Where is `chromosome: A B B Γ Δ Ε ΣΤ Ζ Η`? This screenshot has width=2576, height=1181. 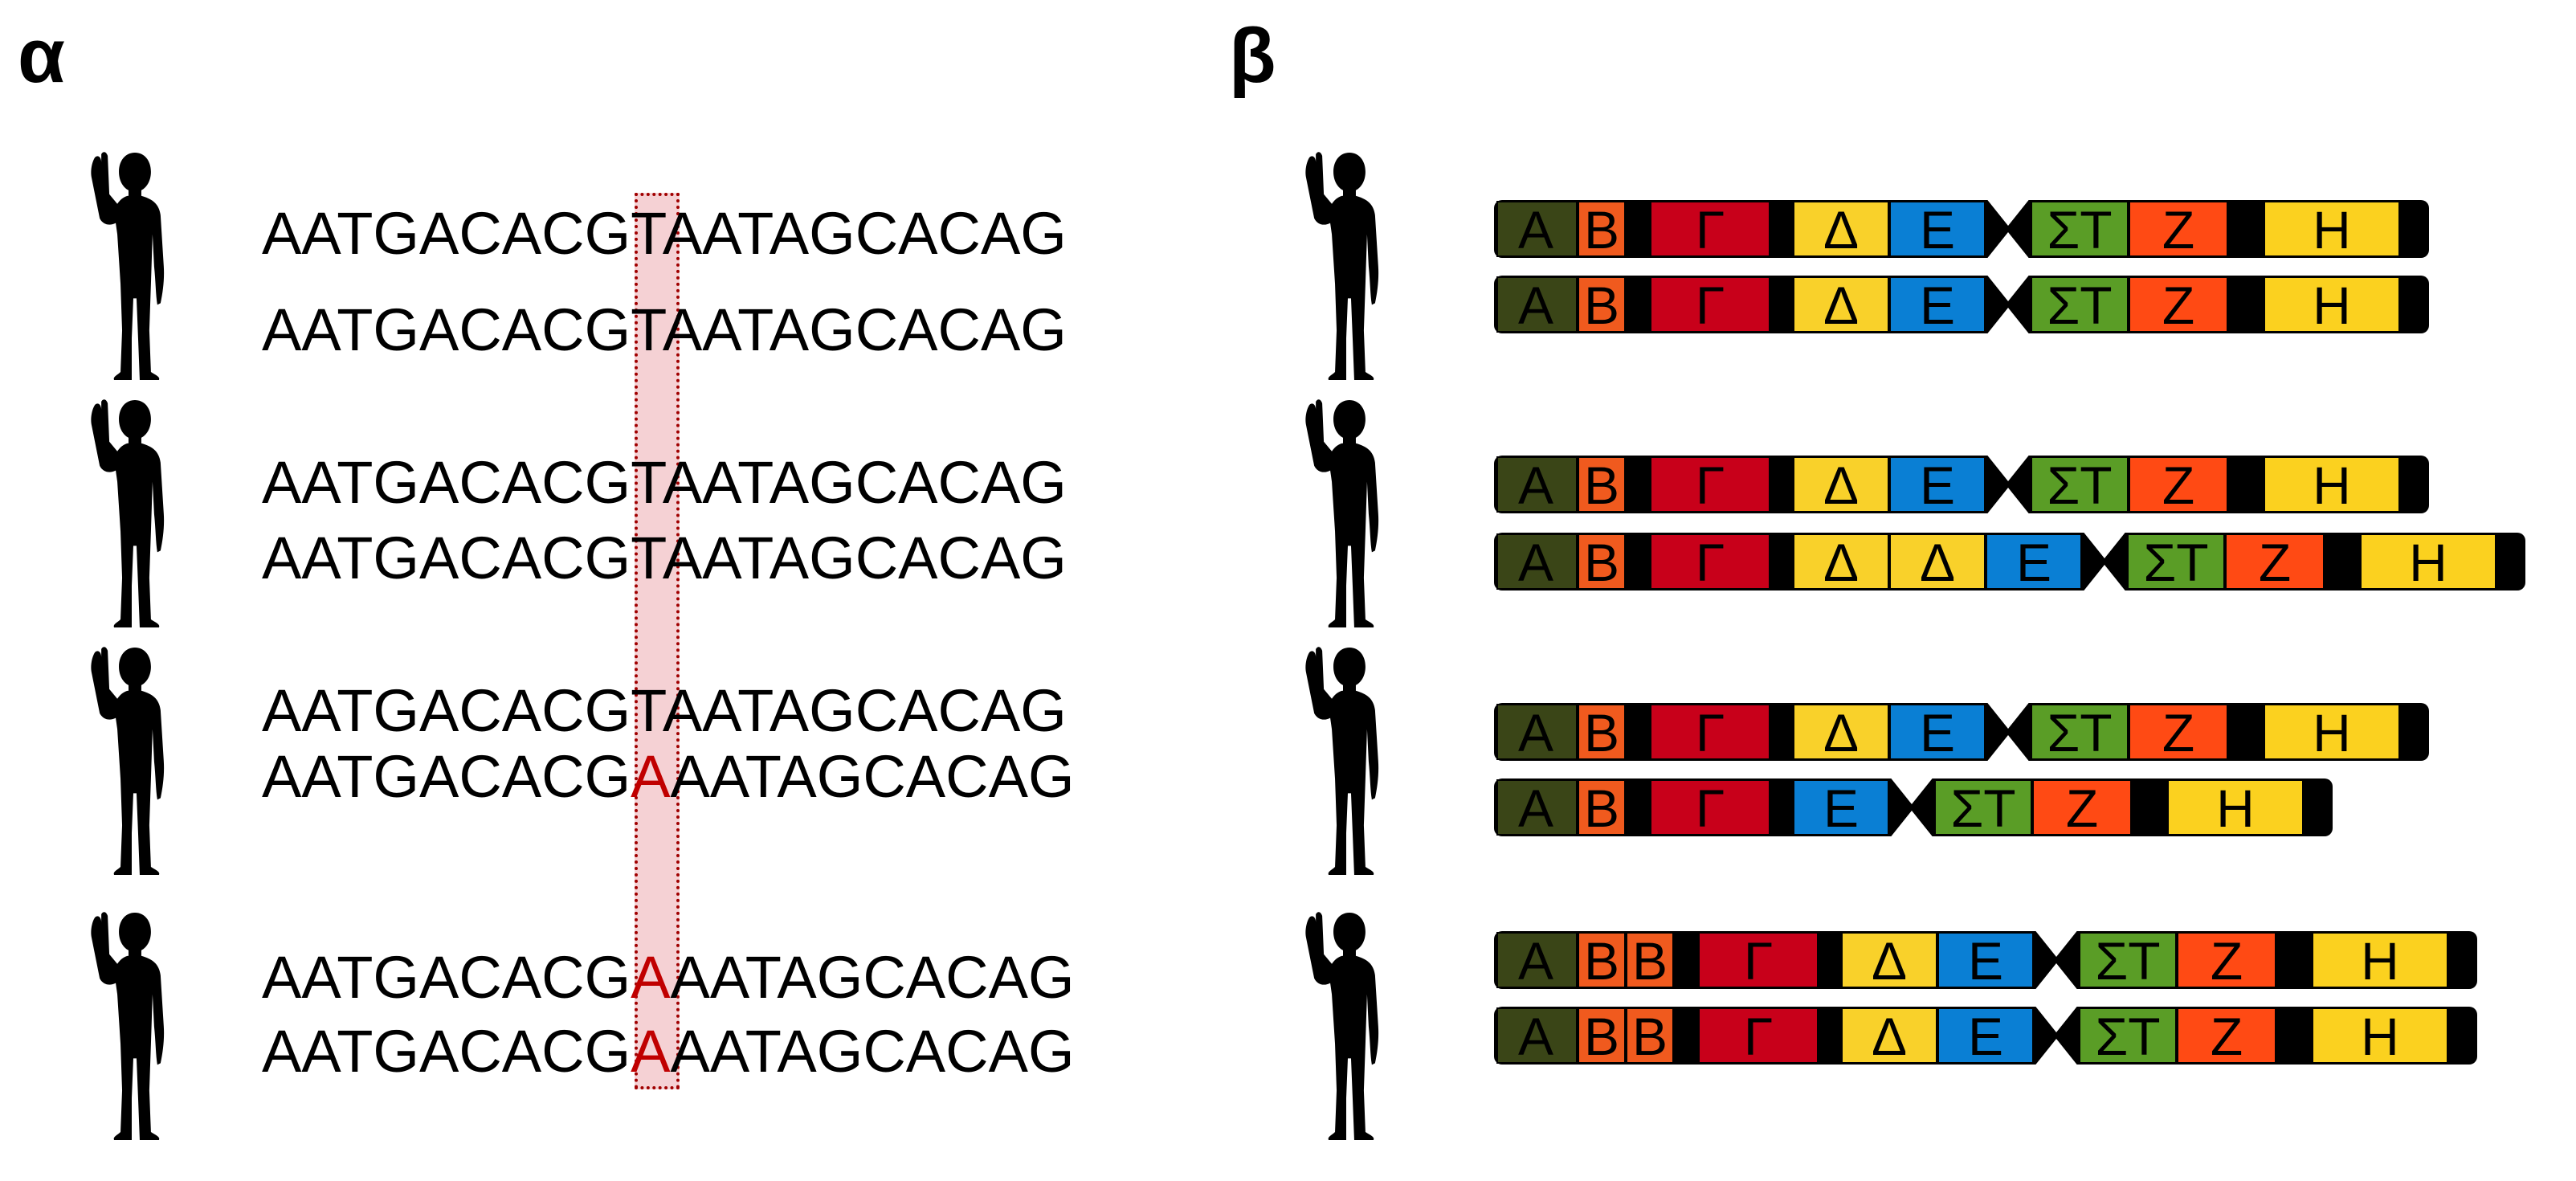 chromosome: A B B Γ Δ Ε ΣΤ Ζ Η is located at coordinates (1985, 1036).